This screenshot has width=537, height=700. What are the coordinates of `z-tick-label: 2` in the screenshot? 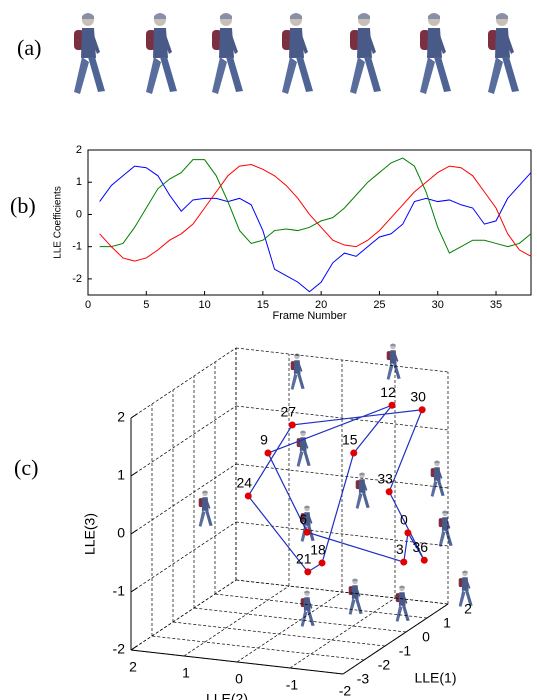 It's located at (121, 417).